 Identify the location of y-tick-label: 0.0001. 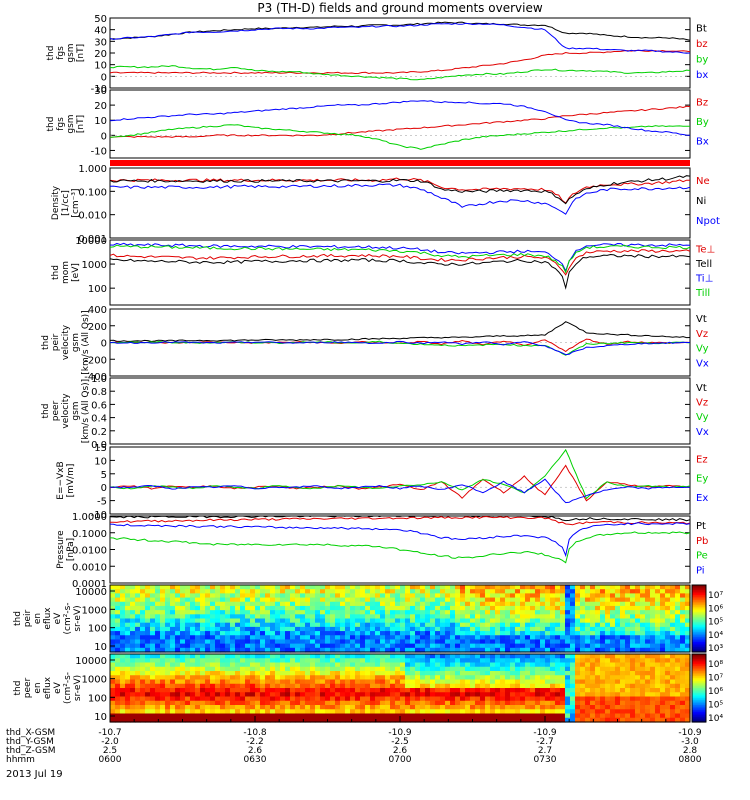
(89, 584).